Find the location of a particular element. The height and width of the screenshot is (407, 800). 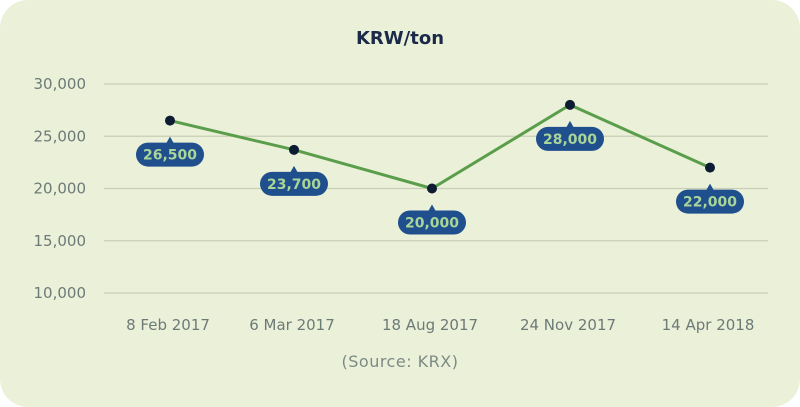

data-label: 23,700 is located at coordinates (294, 180).